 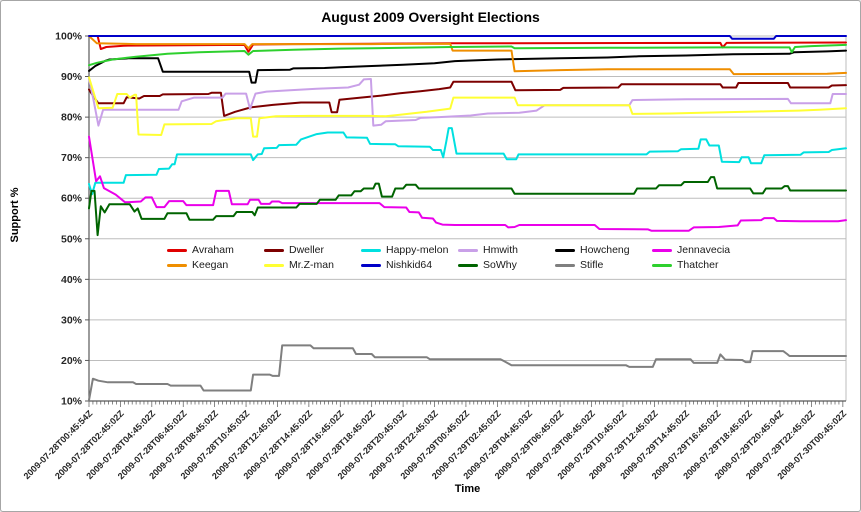 What do you see at coordinates (467, 489) in the screenshot?
I see `x-axis-title: Time` at bounding box center [467, 489].